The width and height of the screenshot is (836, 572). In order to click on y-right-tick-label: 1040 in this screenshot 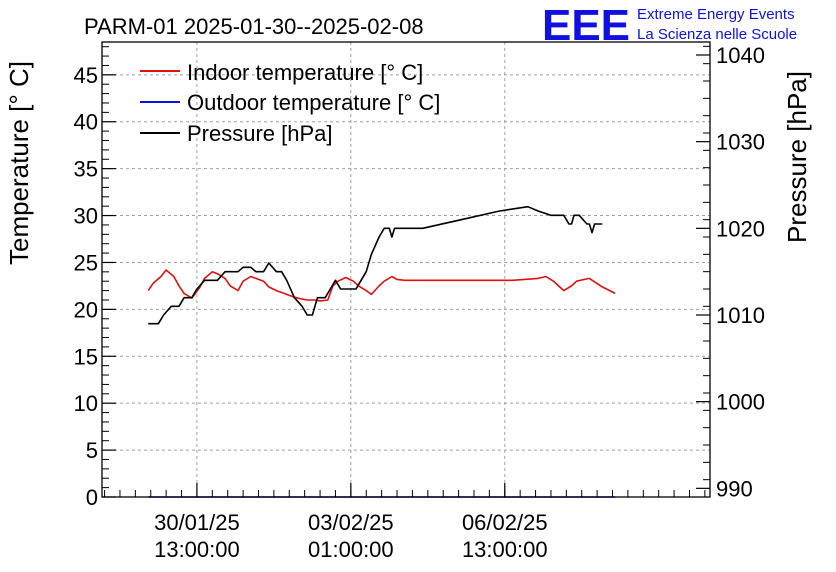, I will do `click(740, 55)`.